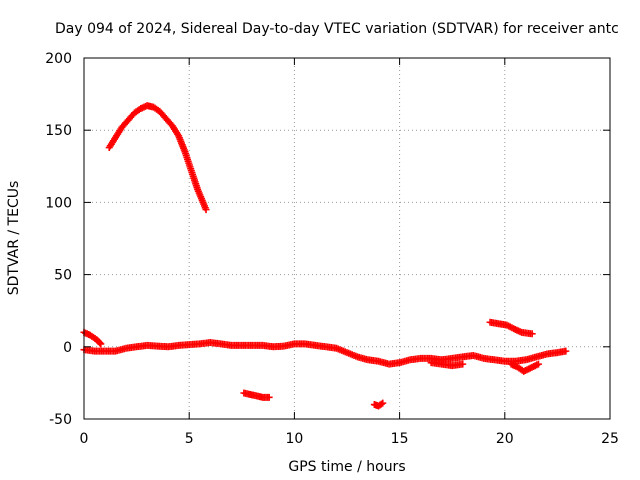  What do you see at coordinates (447, 364) in the screenshot?
I see `series-segment-17h` at bounding box center [447, 364].